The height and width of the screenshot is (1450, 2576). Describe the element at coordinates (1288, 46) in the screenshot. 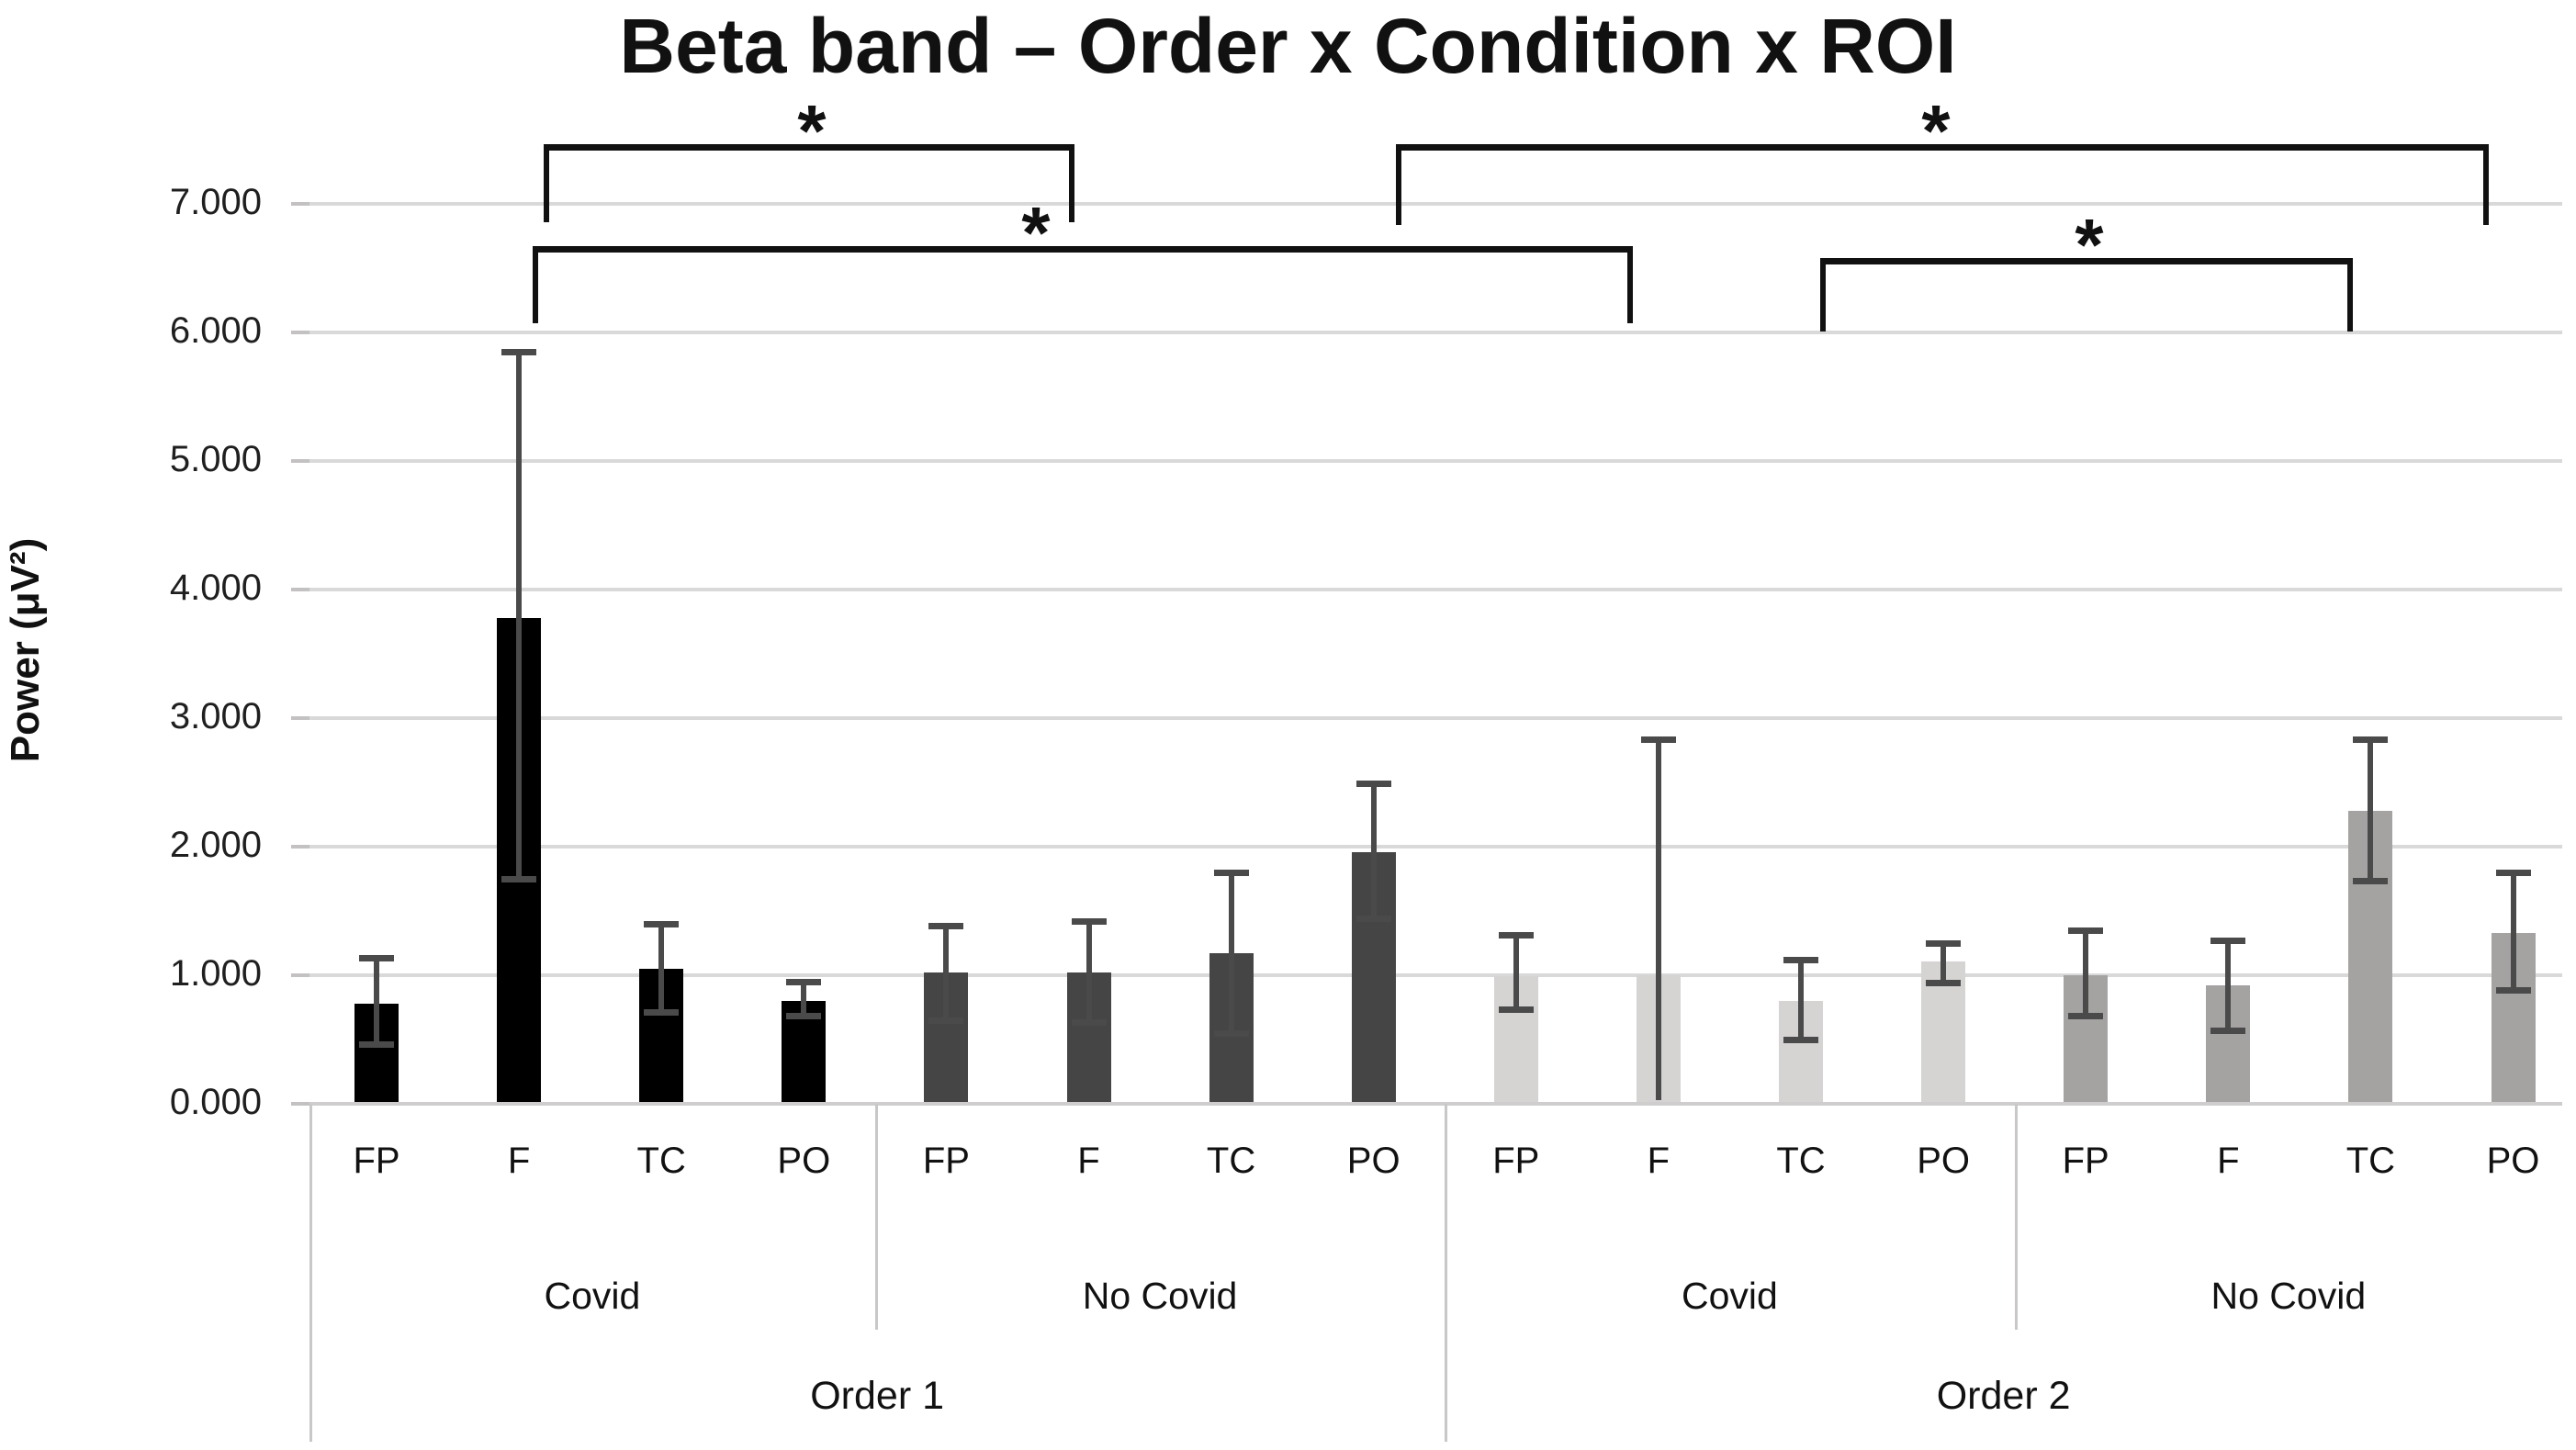

I see `chart-title: Beta band – Order x Condition x ROI` at that location.